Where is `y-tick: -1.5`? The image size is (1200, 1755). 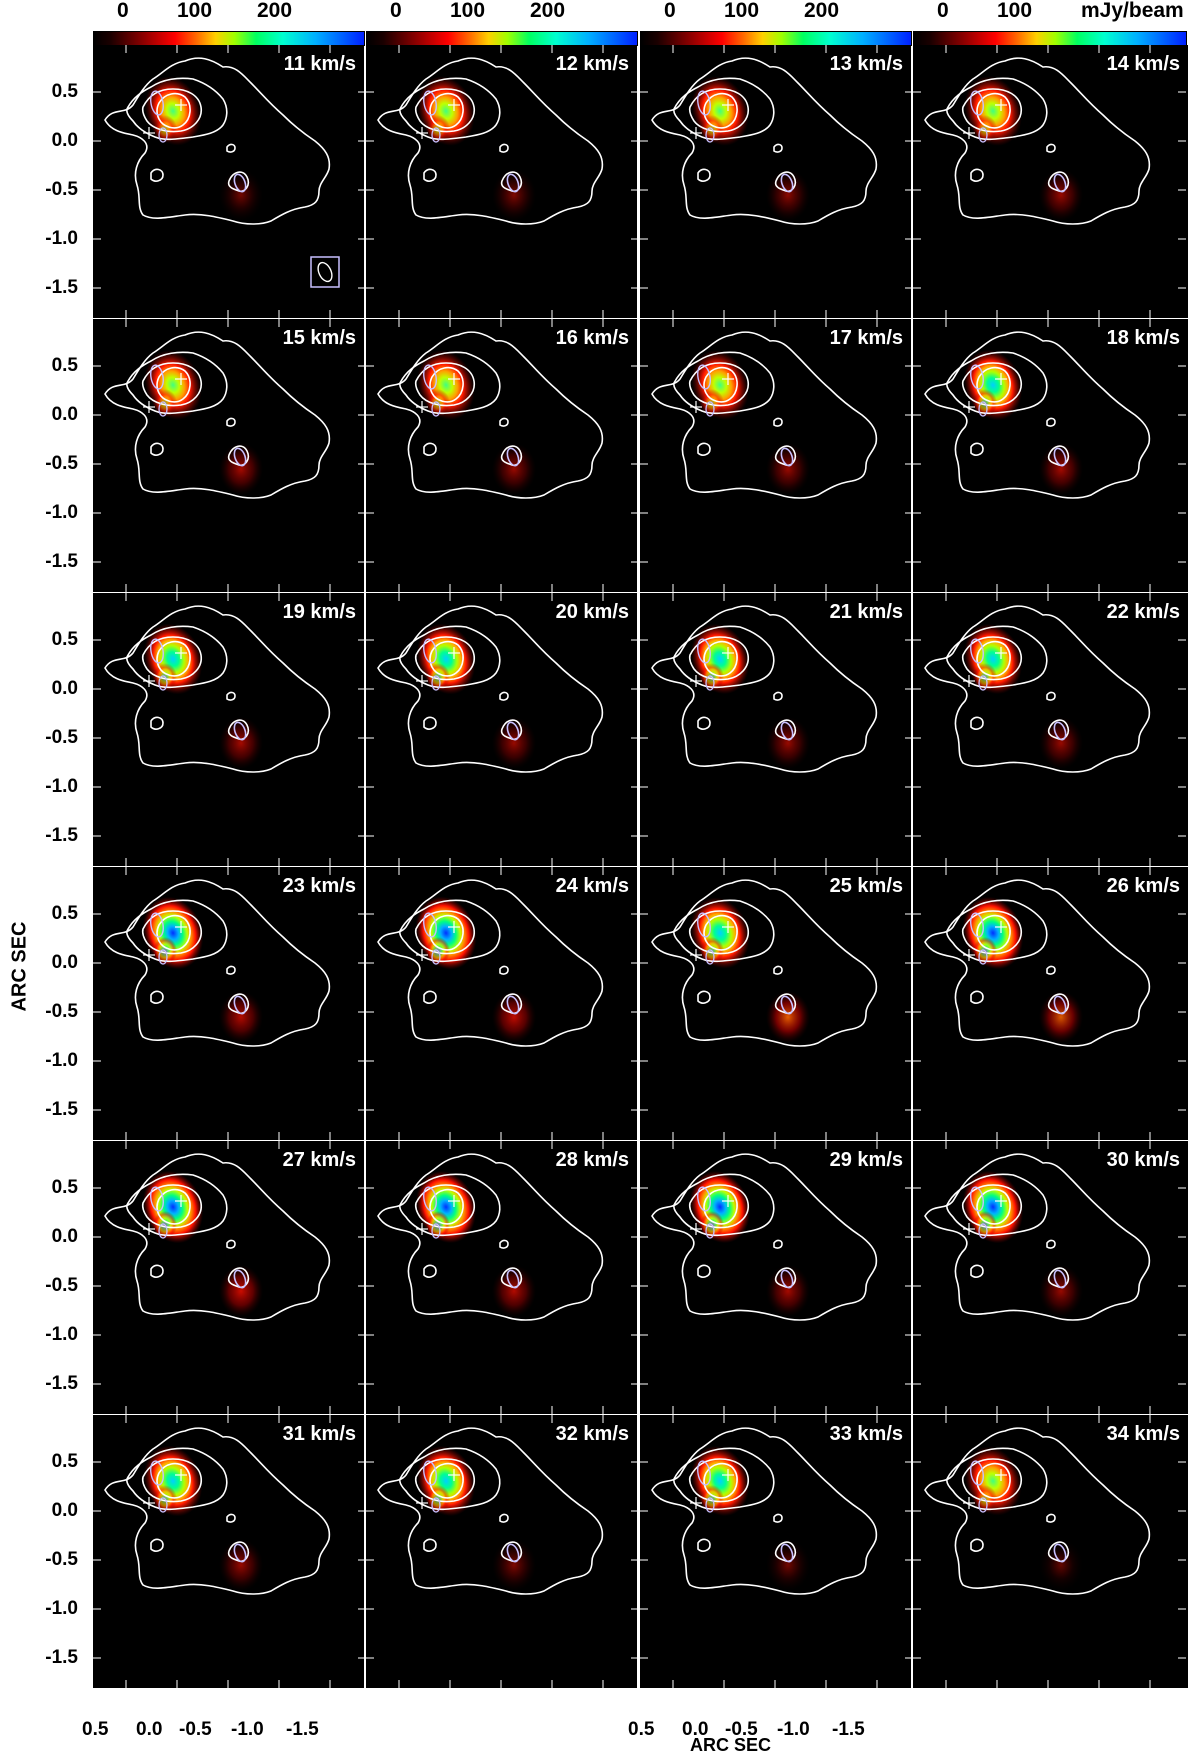 y-tick: -1.5 is located at coordinates (61, 1109).